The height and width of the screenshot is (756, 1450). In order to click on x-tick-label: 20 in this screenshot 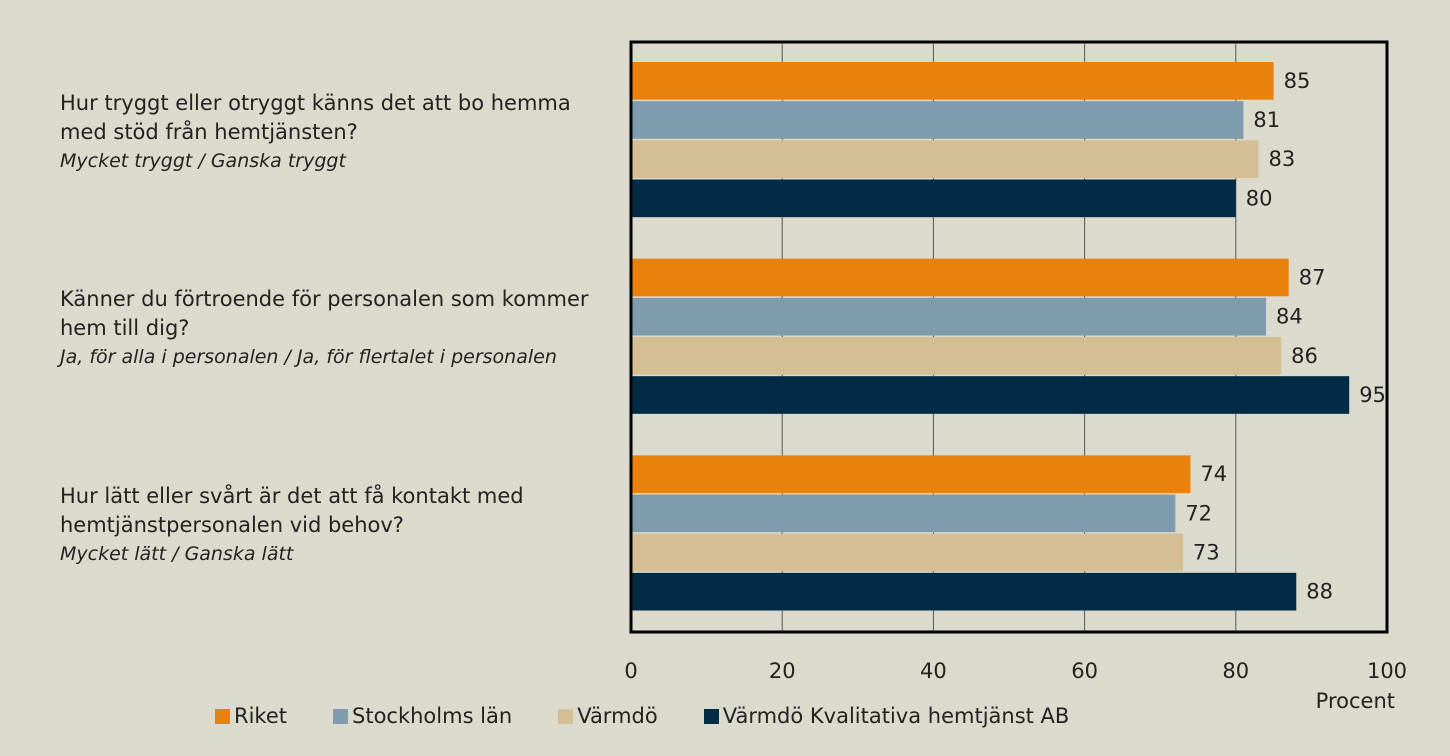, I will do `click(782, 671)`.